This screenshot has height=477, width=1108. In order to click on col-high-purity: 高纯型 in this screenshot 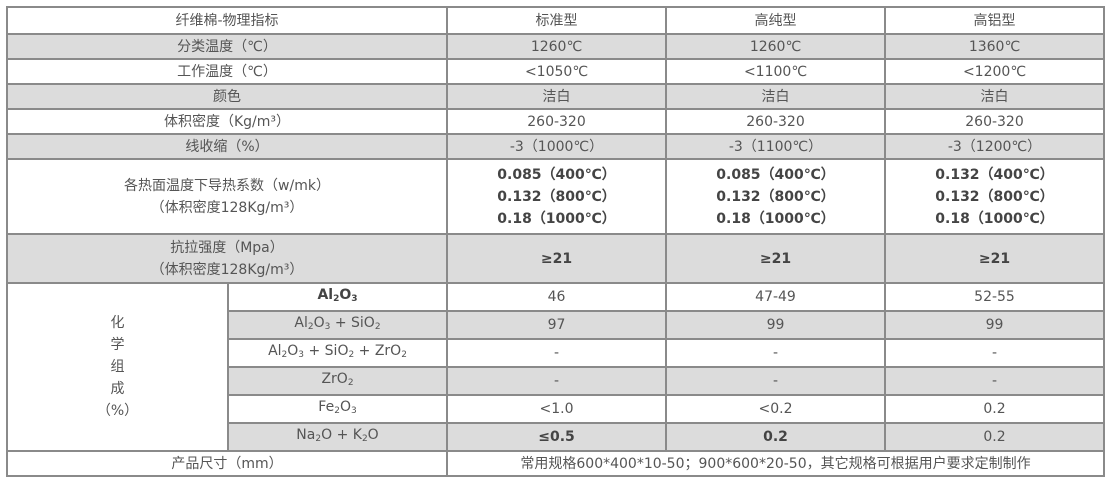, I will do `click(775, 20)`.